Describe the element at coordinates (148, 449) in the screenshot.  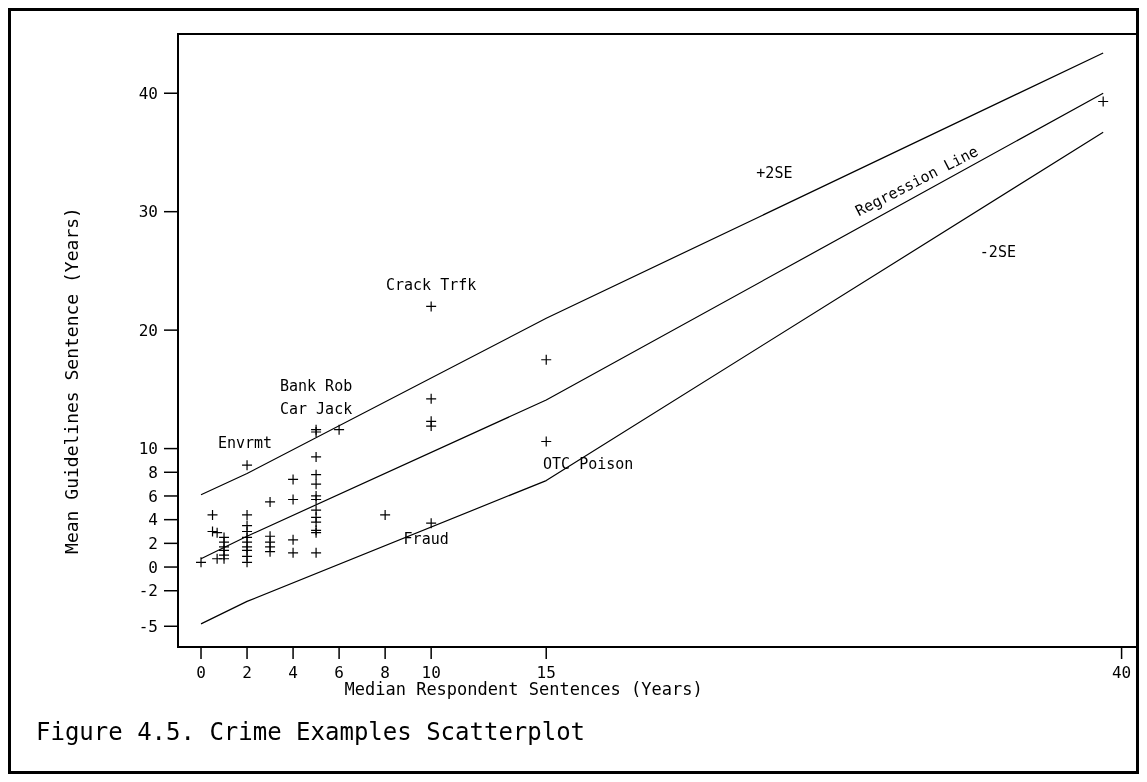
I see `y-tick-label: 10` at that location.